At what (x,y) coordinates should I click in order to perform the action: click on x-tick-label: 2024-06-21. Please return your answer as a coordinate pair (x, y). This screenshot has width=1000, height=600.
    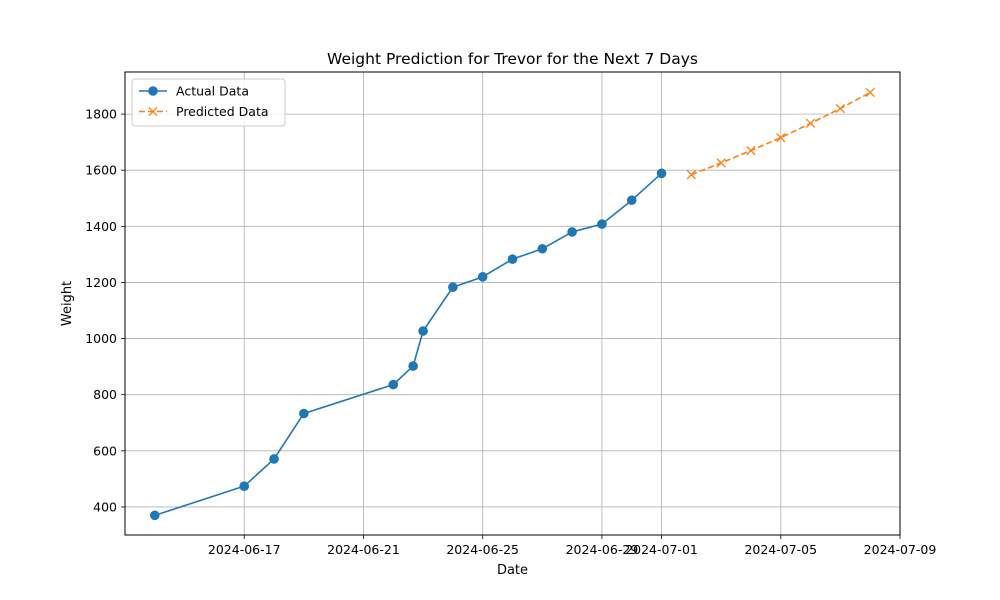
    Looking at the image, I should click on (363, 549).